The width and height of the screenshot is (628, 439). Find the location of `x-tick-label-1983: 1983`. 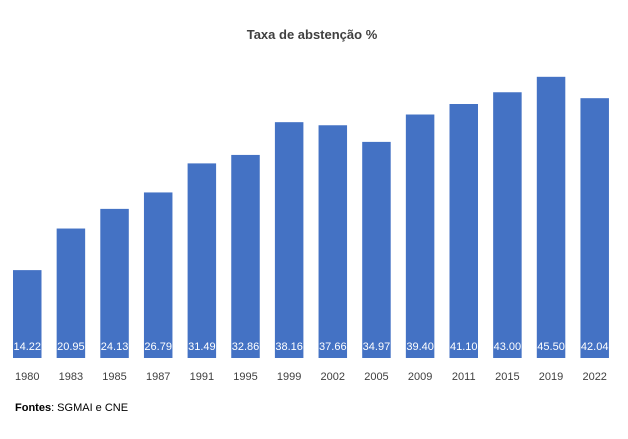

x-tick-label-1983: 1983 is located at coordinates (71, 377).